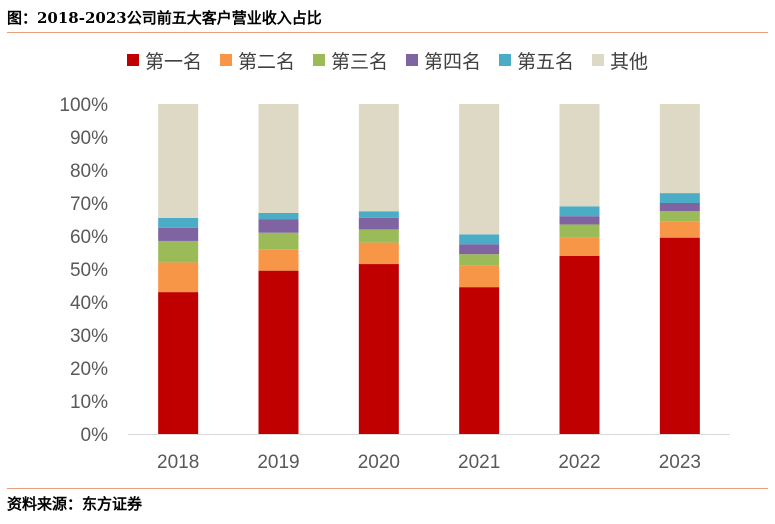 This screenshot has width=775, height=524. Describe the element at coordinates (173, 61) in the screenshot. I see `legend-label: 第一名` at that location.